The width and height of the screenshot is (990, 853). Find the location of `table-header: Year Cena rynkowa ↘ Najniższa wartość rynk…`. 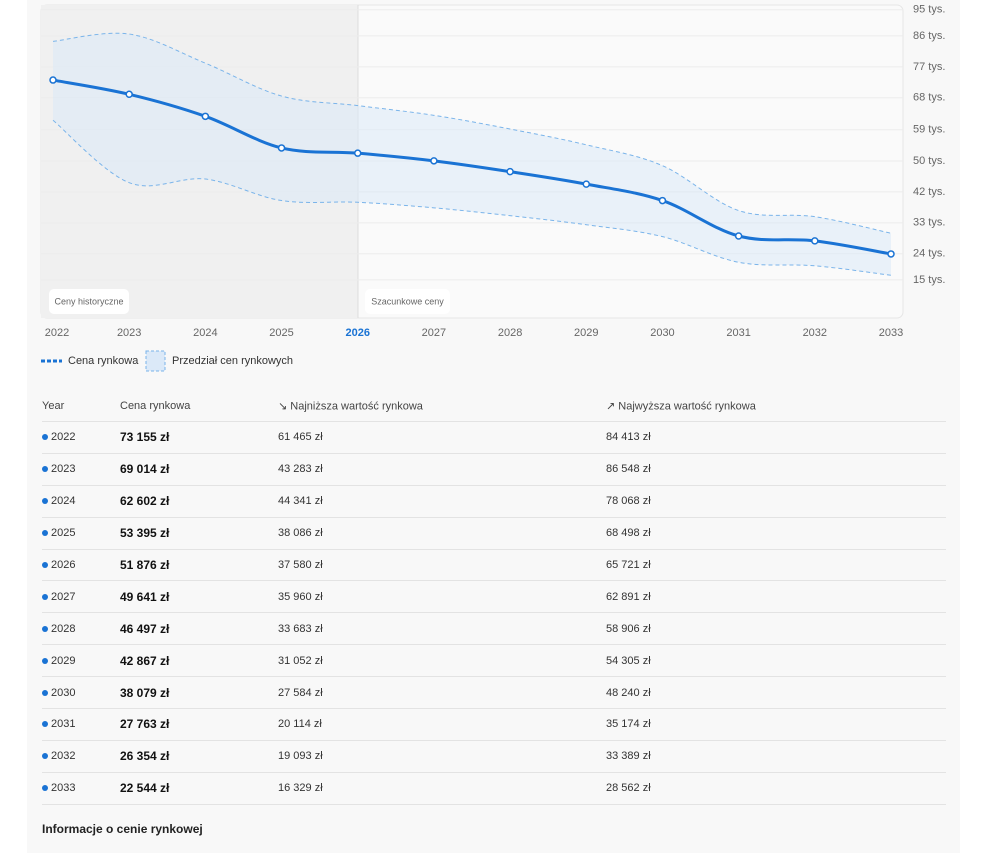

table-header: Year Cena rynkowa ↘ Najniższa wartość rynk… is located at coordinates (494, 406).